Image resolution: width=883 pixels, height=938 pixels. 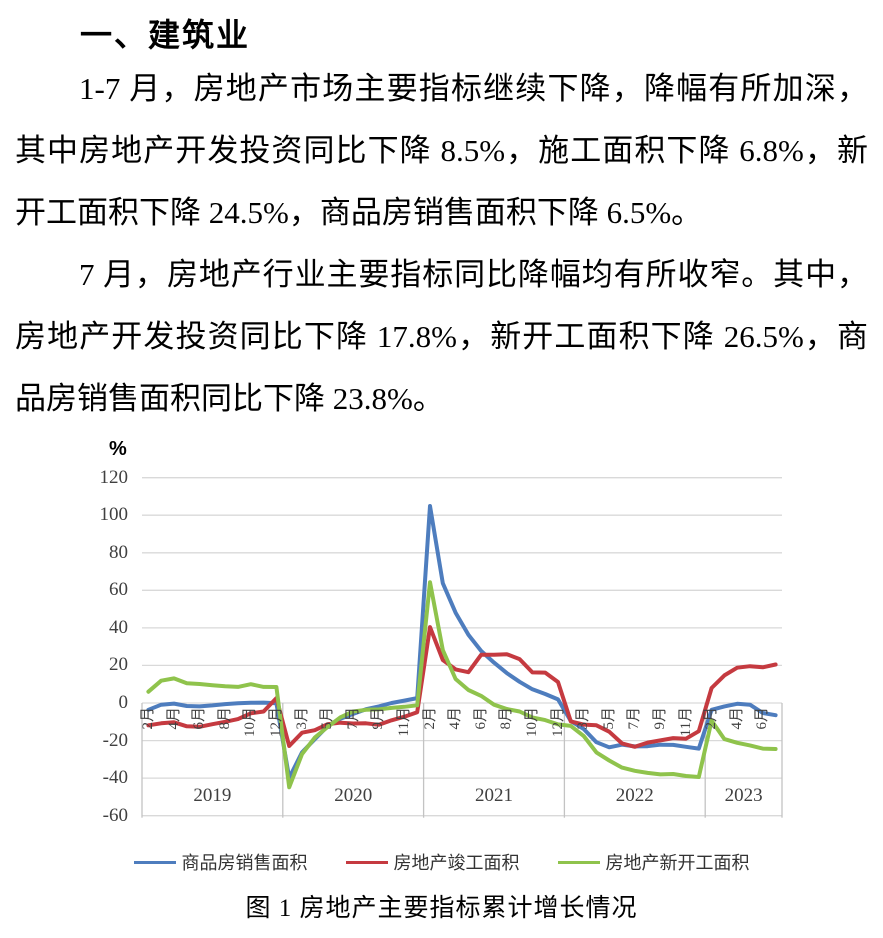 What do you see at coordinates (441, 150) in the screenshot?
I see `paragraph-1-line-2: 其中房地产开发投资同比下降 8.5%，施工面积下降 6.8%，新` at bounding box center [441, 150].